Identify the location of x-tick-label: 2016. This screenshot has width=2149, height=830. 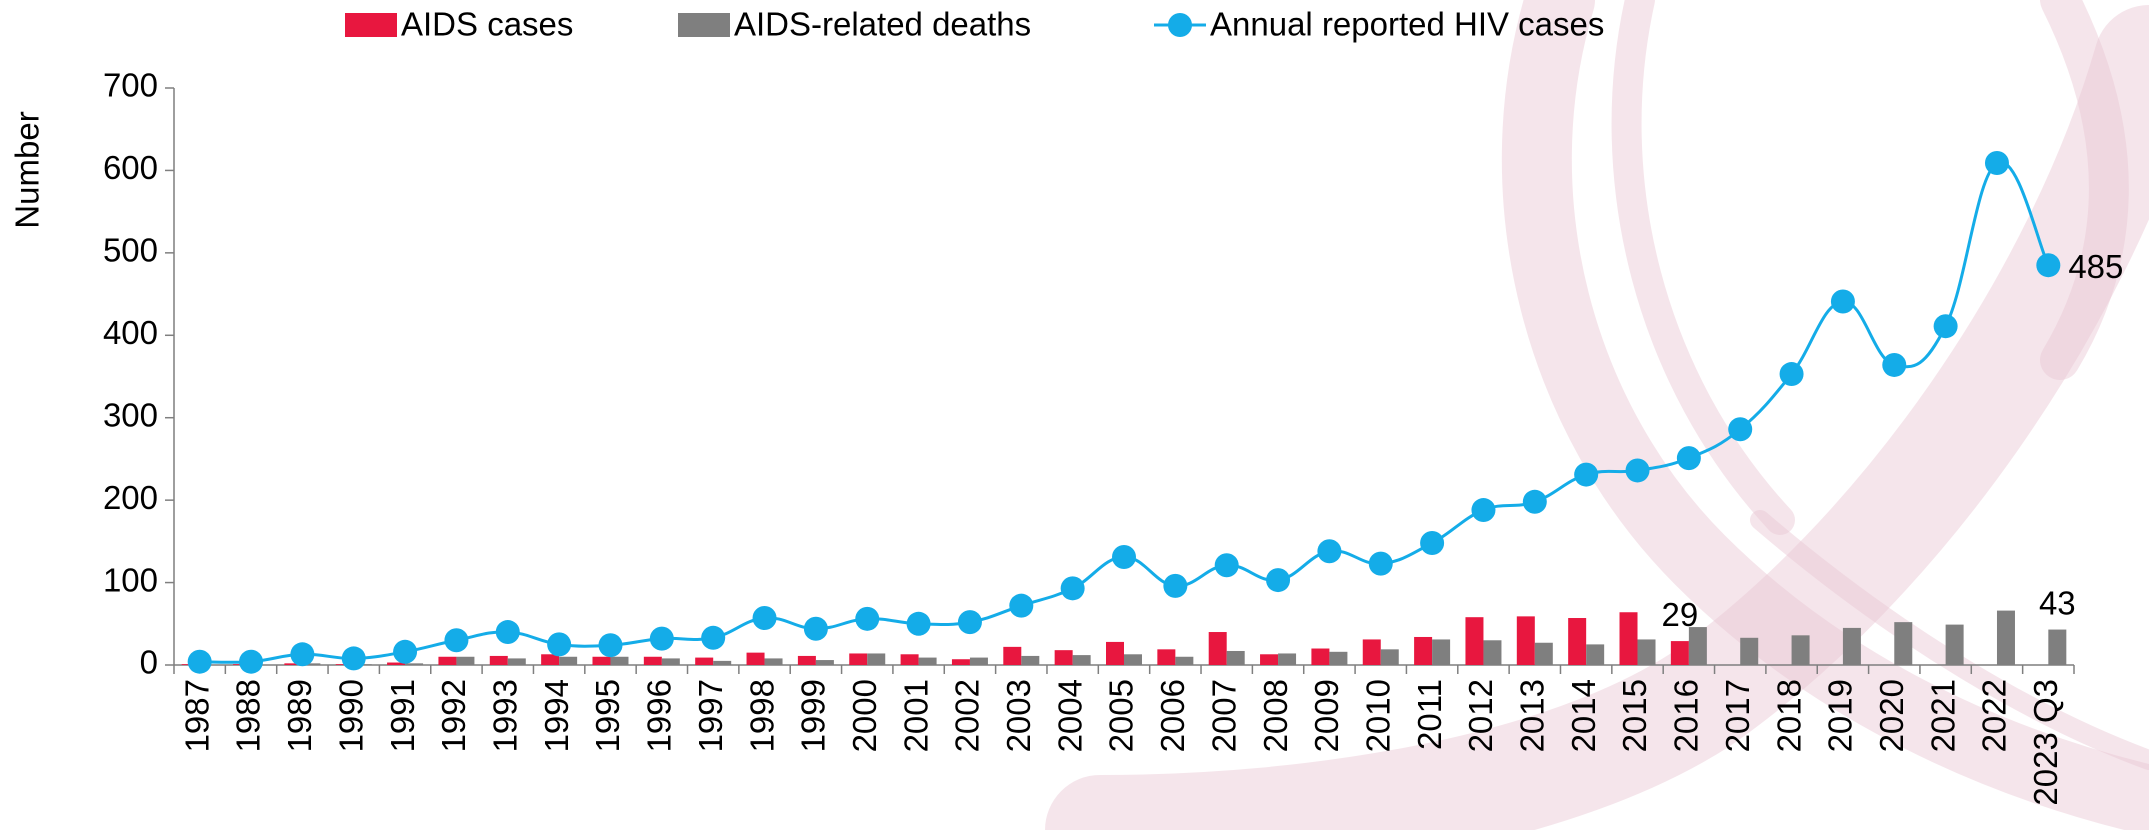
(1686, 715).